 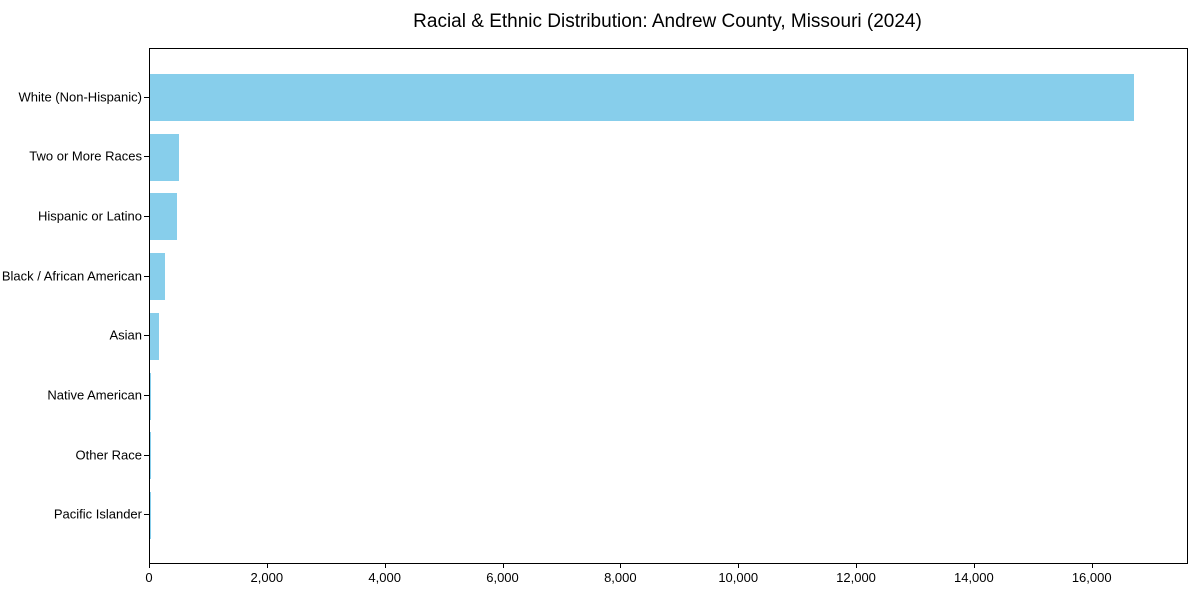 I want to click on x-tick-label-6000: 6,000, so click(x=502, y=577).